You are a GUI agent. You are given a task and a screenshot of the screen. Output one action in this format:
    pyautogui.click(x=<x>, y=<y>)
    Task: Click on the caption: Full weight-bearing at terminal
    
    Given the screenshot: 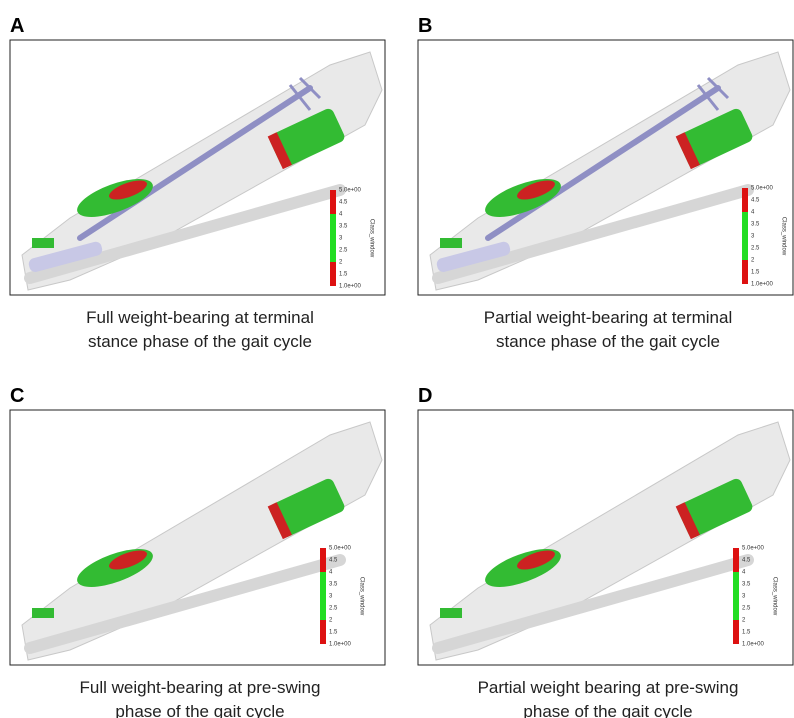 What is the action you would take?
    pyautogui.click(x=200, y=317)
    